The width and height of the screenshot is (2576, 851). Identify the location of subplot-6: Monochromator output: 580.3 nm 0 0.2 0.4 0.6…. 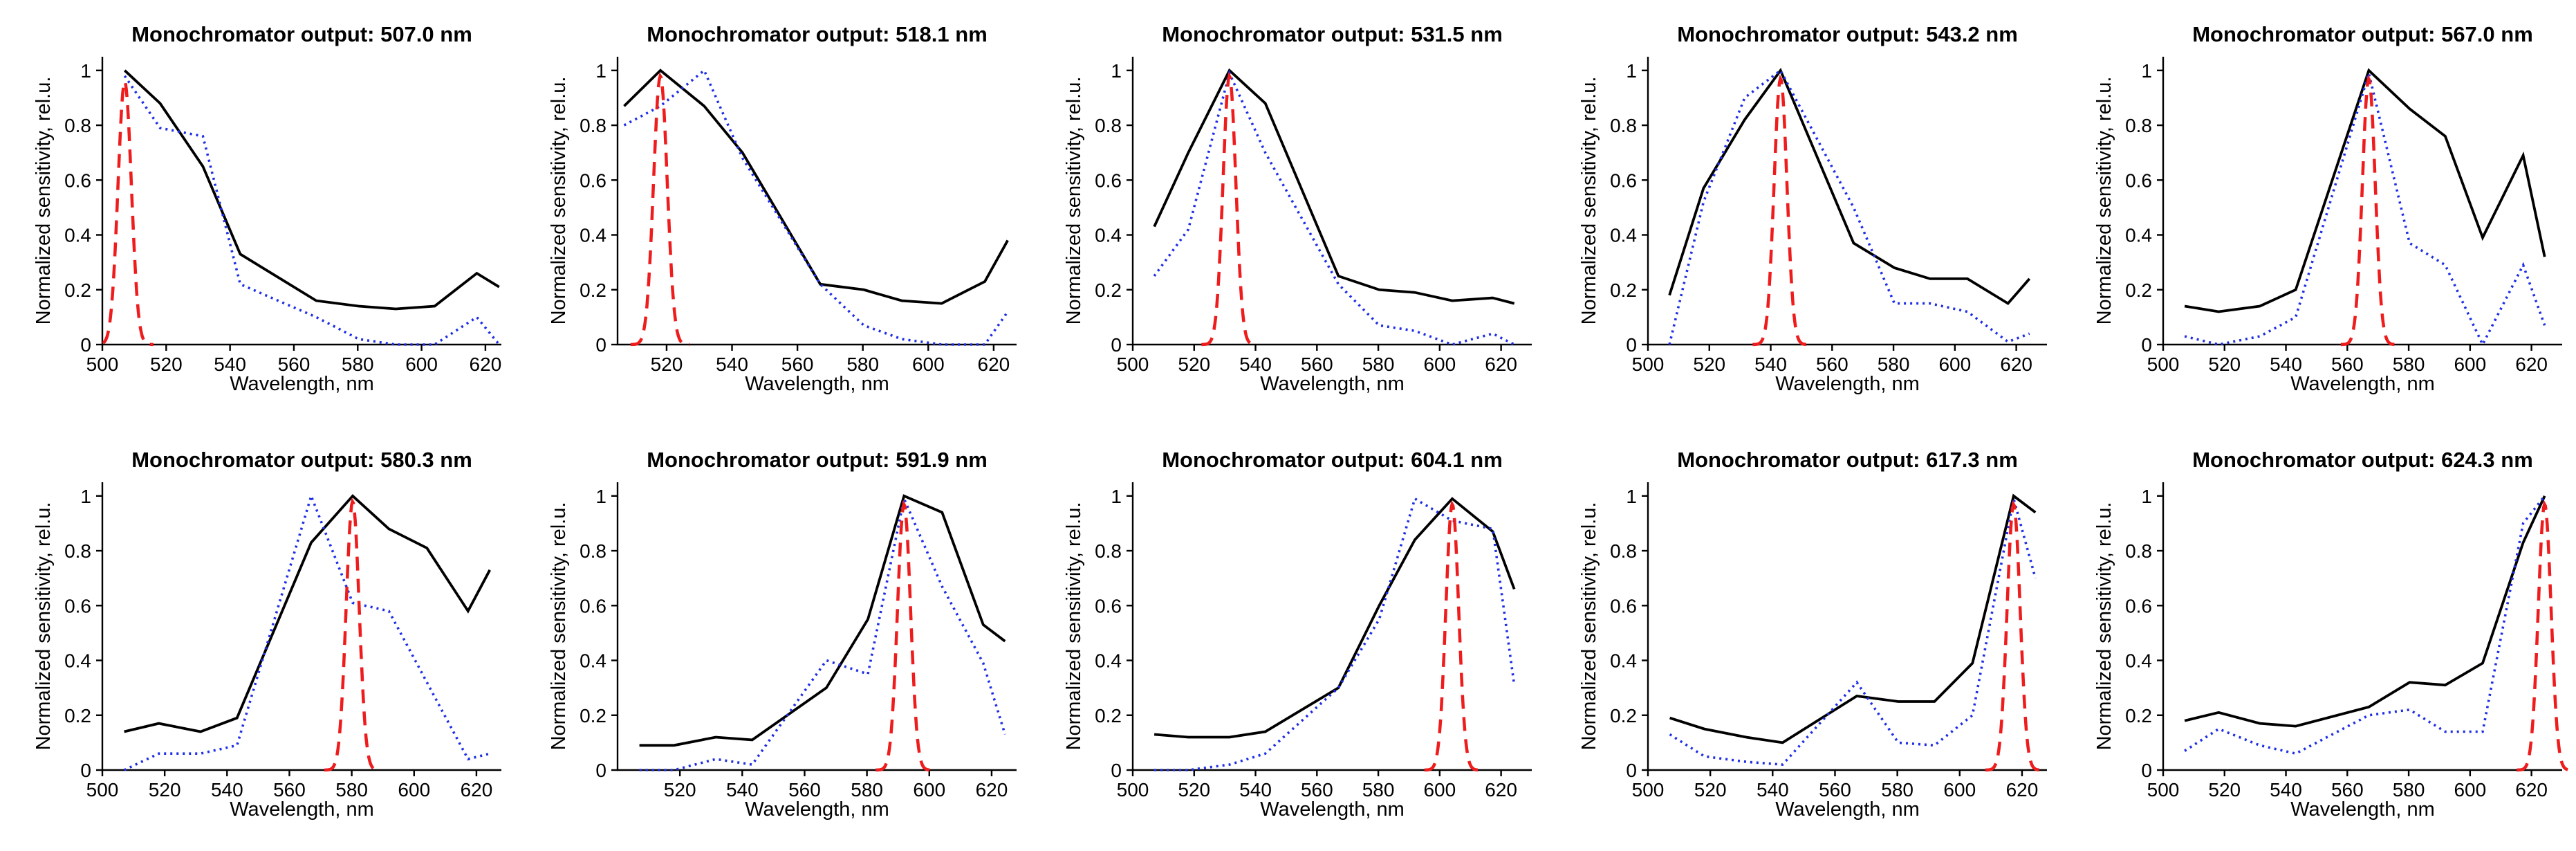
(267, 635).